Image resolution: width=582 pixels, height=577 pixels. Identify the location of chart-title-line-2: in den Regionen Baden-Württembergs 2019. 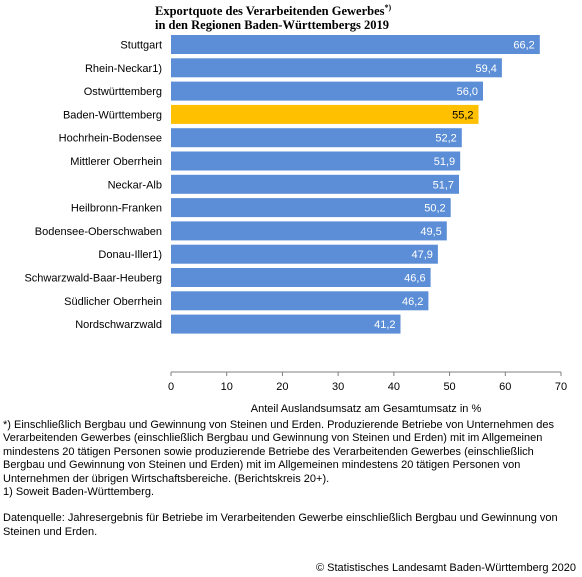
(272, 25).